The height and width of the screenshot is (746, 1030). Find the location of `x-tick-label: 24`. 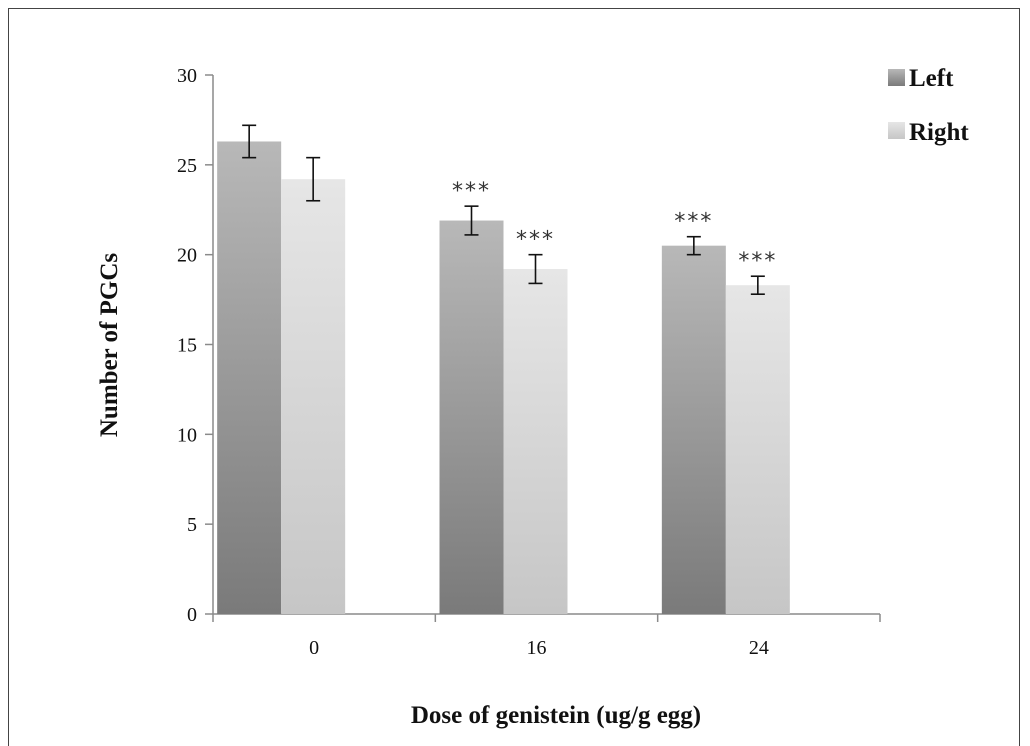

x-tick-label: 24 is located at coordinates (759, 648).